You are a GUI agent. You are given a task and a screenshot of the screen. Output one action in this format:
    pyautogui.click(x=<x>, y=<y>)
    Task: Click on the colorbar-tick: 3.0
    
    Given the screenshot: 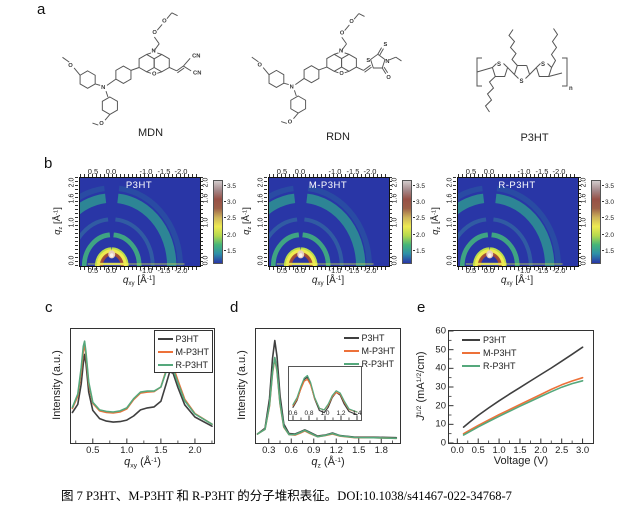 What is the action you would take?
    pyautogui.click(x=230, y=202)
    